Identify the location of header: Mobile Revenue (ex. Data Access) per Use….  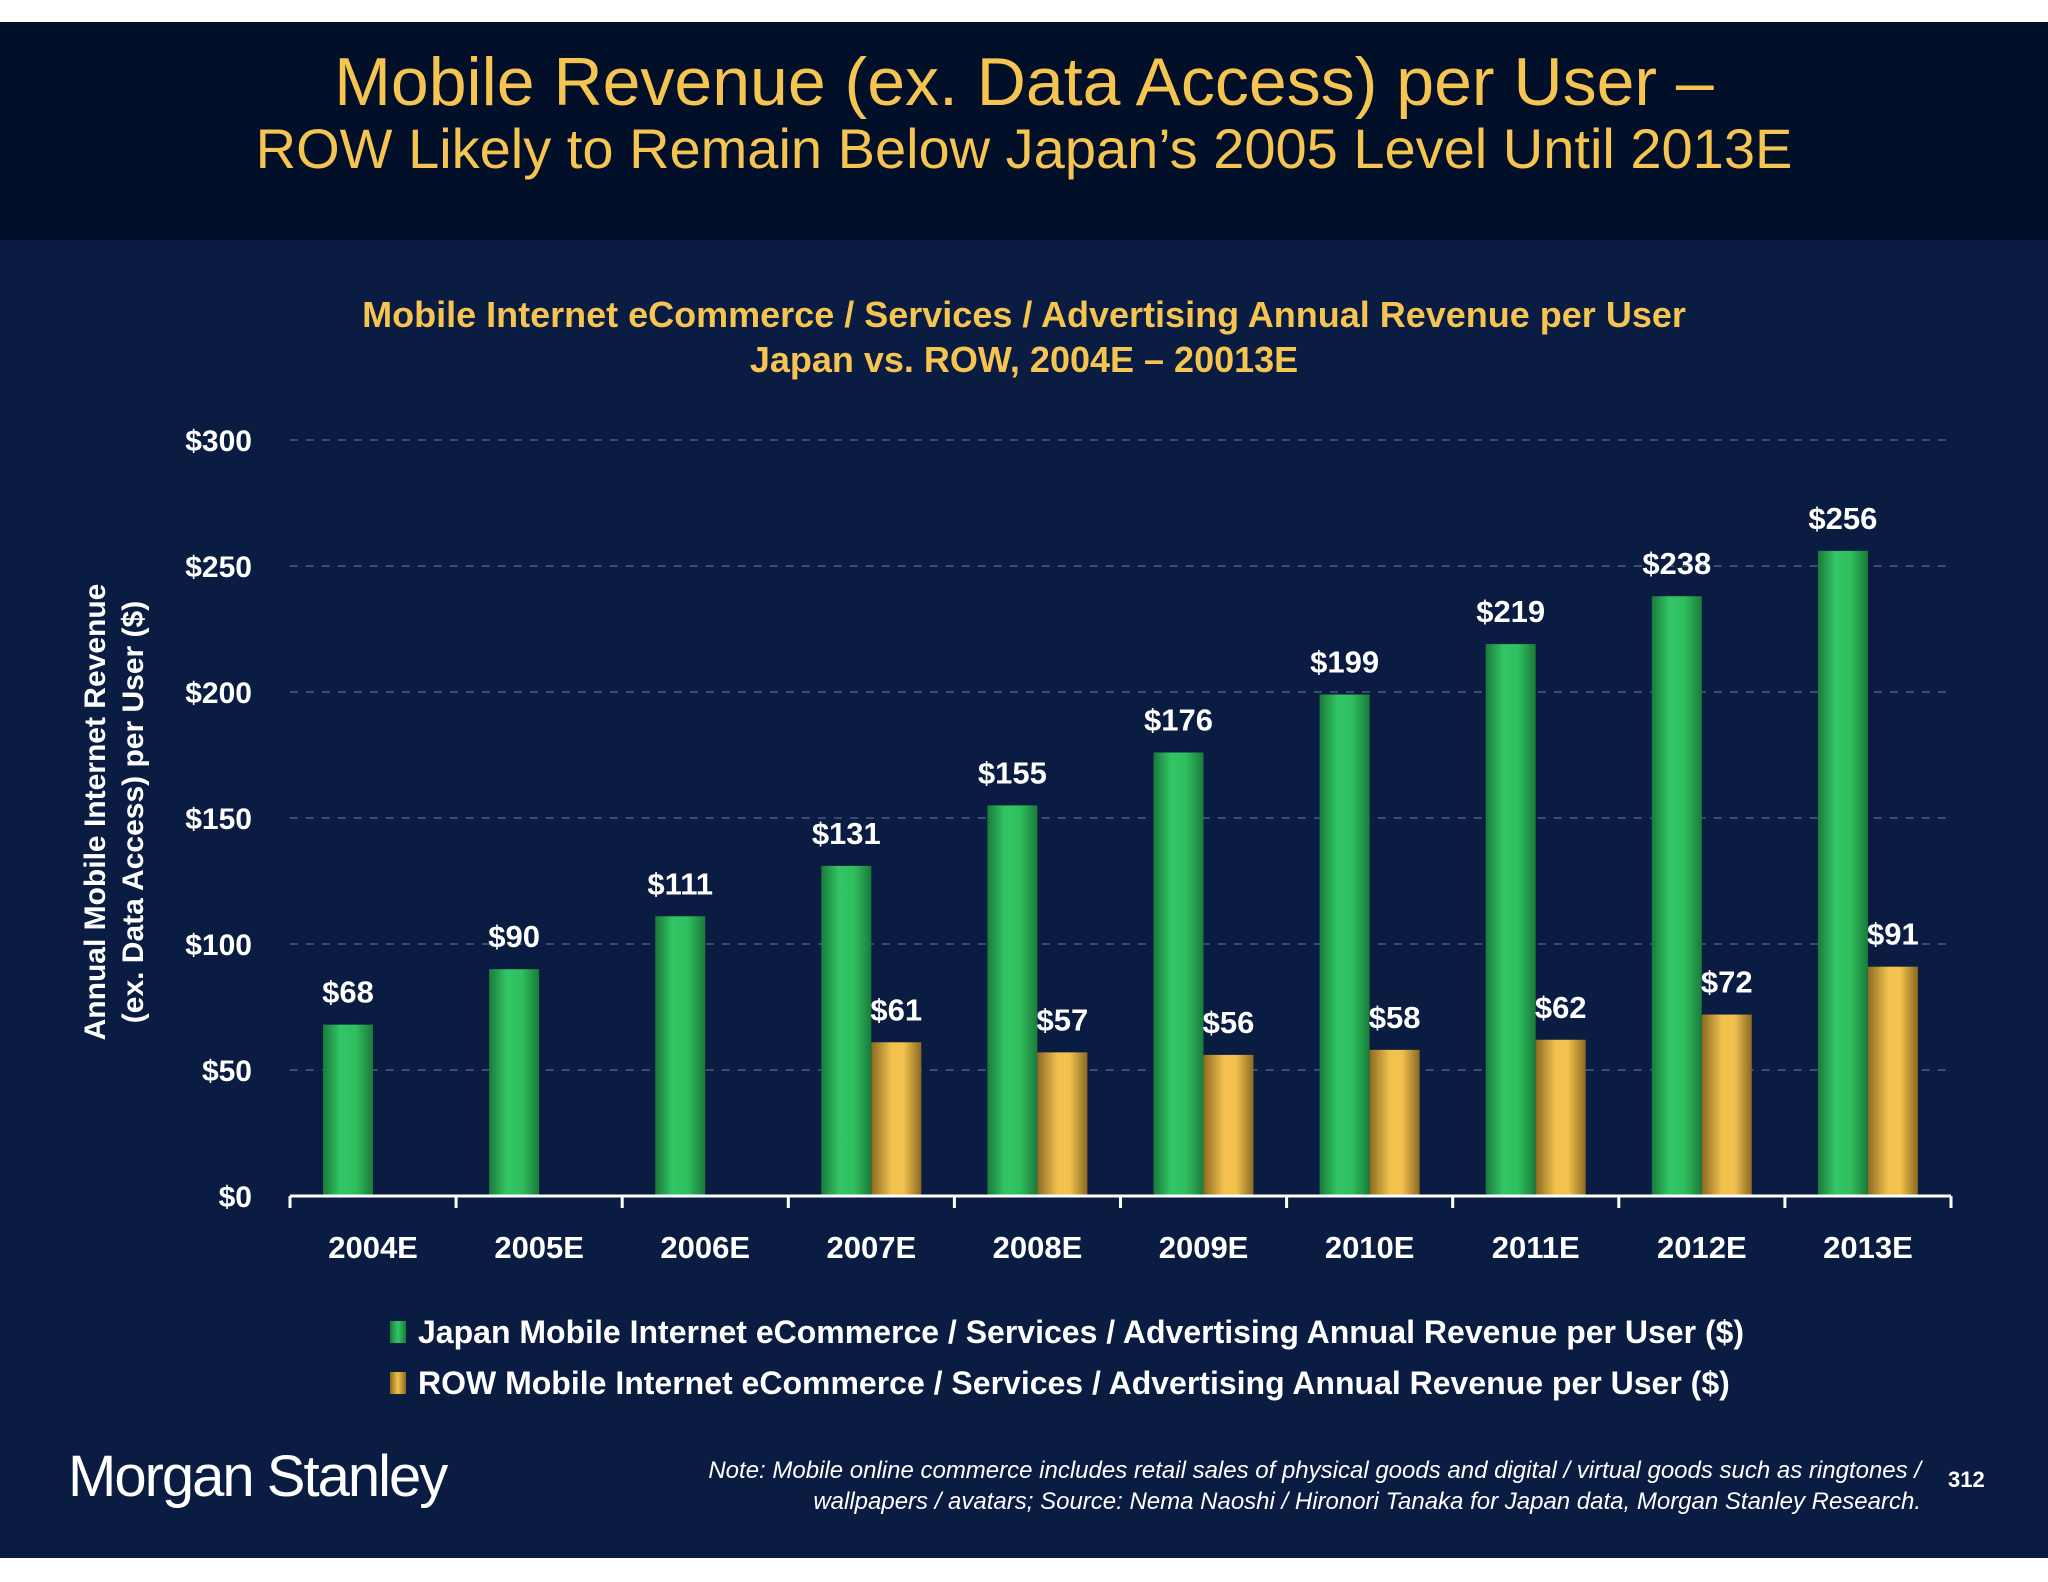
(1024, 131).